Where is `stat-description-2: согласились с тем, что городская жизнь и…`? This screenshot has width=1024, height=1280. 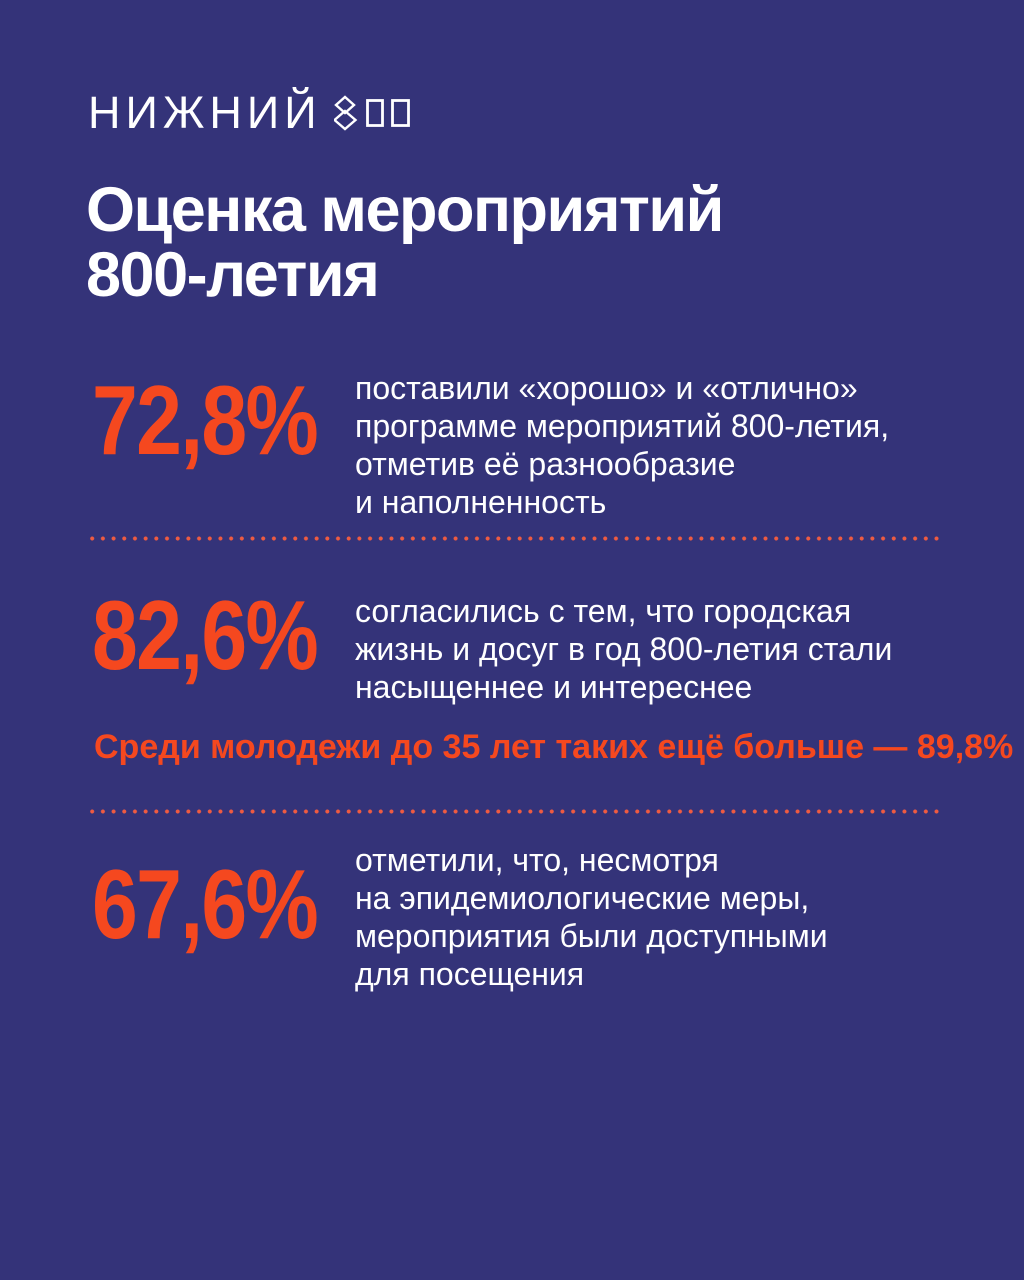 stat-description-2: согласились с тем, что городская жизнь и… is located at coordinates (623, 649).